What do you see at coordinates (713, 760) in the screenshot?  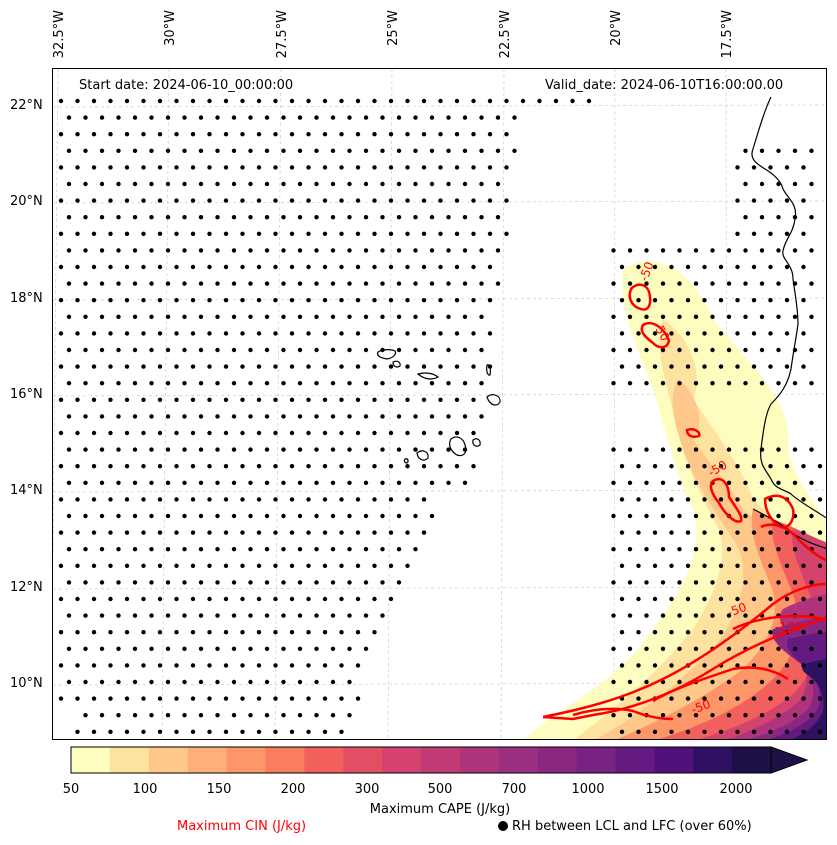 I see `colorbar-segment` at bounding box center [713, 760].